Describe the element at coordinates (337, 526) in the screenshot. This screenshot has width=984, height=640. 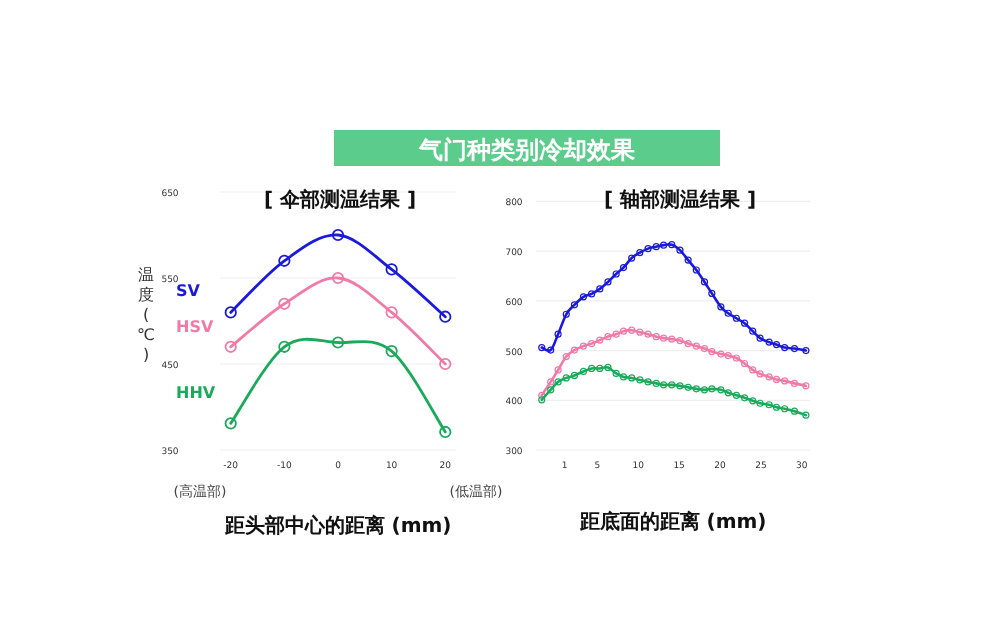
I see `x-axis-title: 距头部中心的距离 (mm)` at that location.